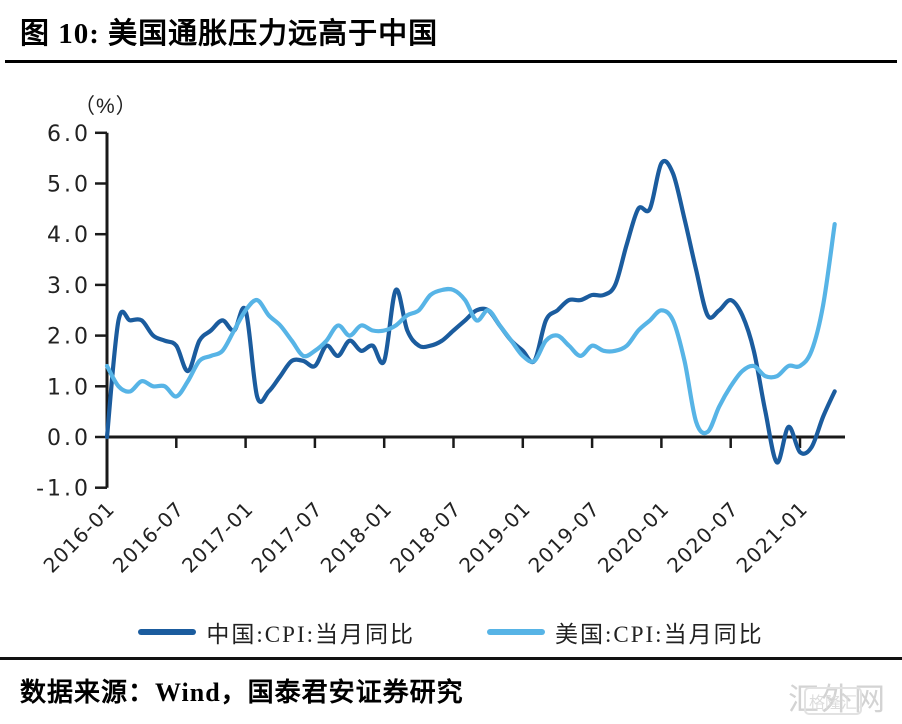 The image size is (902, 724). What do you see at coordinates (69, 185) in the screenshot?
I see `y-tick-label: 5.0` at bounding box center [69, 185].